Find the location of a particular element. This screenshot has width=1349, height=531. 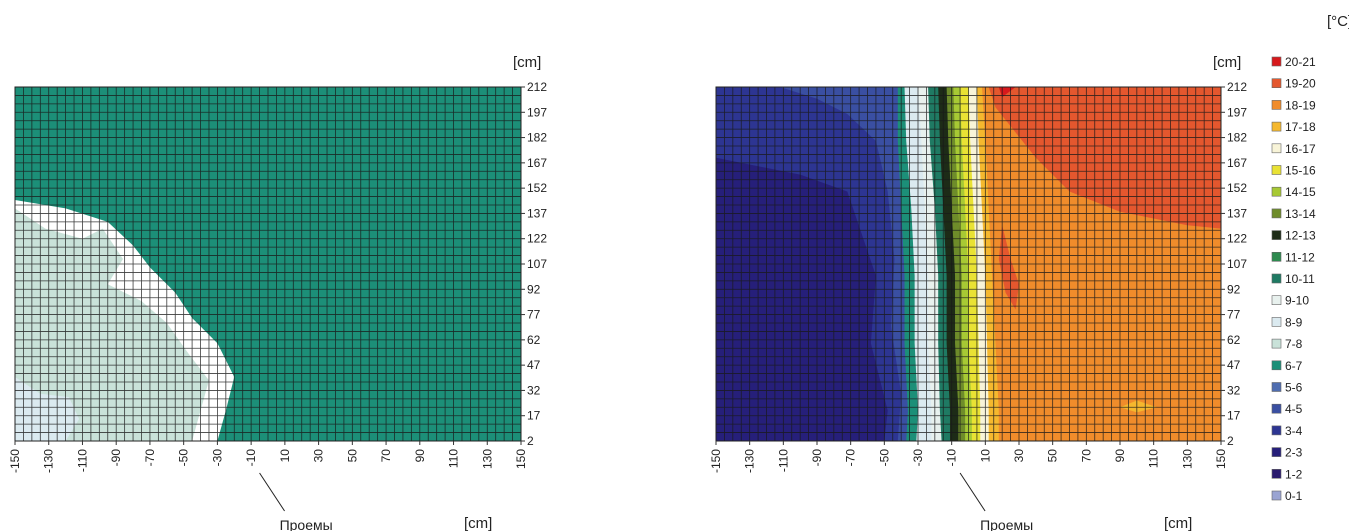

legend-label: 12-13 is located at coordinates (1300, 236).